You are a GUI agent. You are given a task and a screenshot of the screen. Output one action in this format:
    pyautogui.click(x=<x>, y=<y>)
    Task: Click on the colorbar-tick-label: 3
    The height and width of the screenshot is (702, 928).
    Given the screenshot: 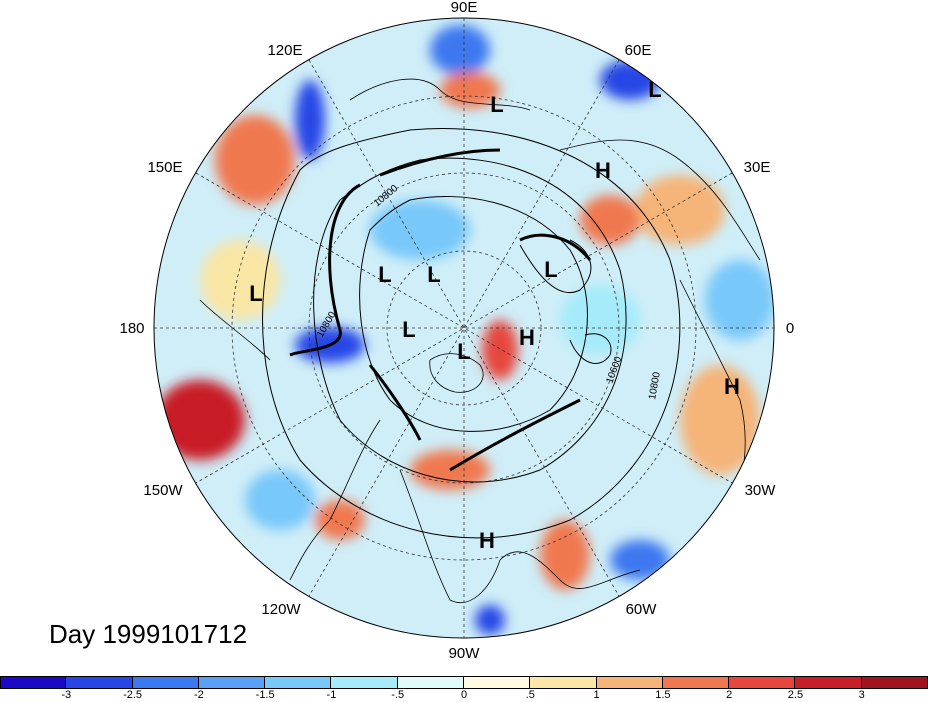 What is the action you would take?
    pyautogui.click(x=861, y=695)
    